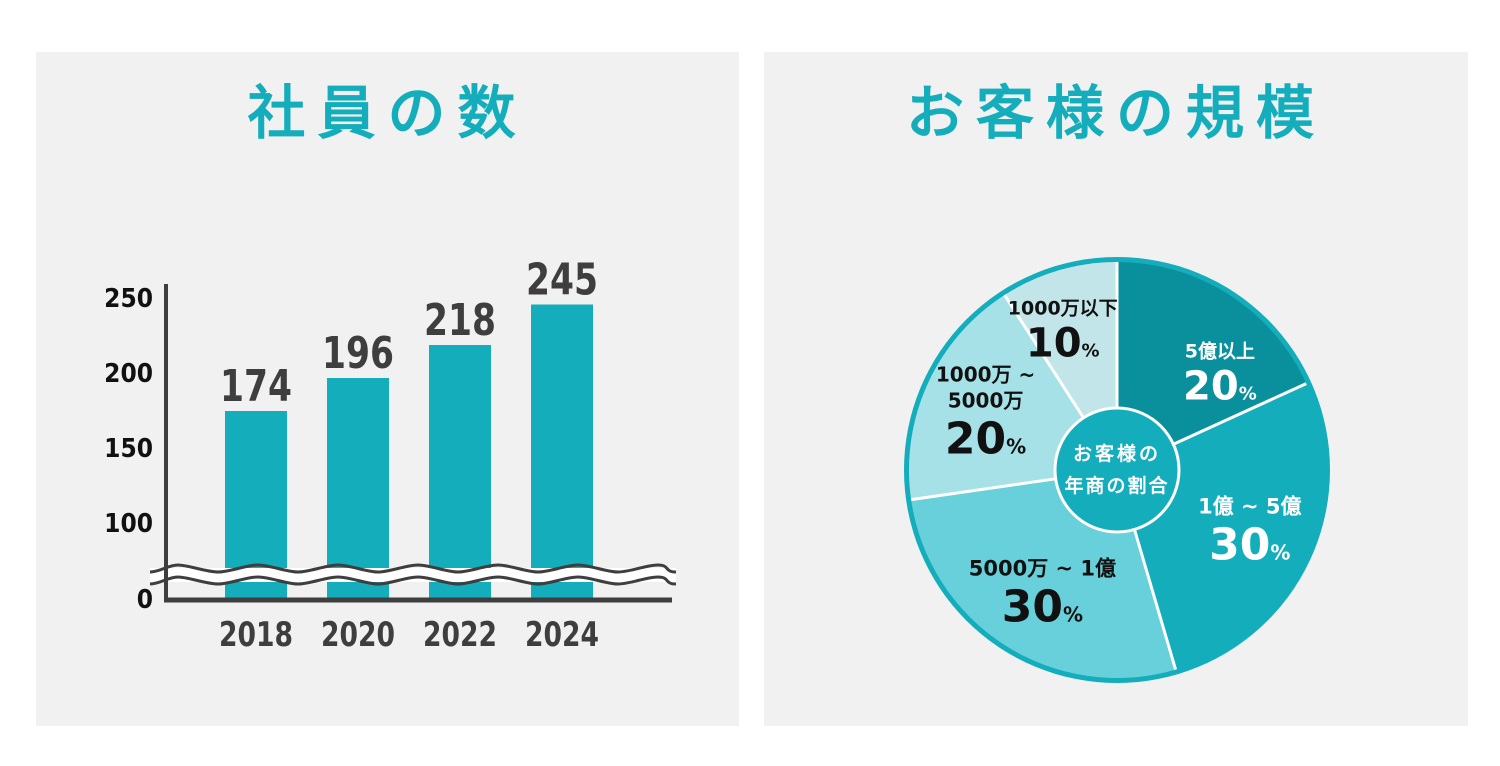 This screenshot has width=1500, height=766. Describe the element at coordinates (413, 580) in the screenshot. I see `axis-break-wave-lower` at that location.